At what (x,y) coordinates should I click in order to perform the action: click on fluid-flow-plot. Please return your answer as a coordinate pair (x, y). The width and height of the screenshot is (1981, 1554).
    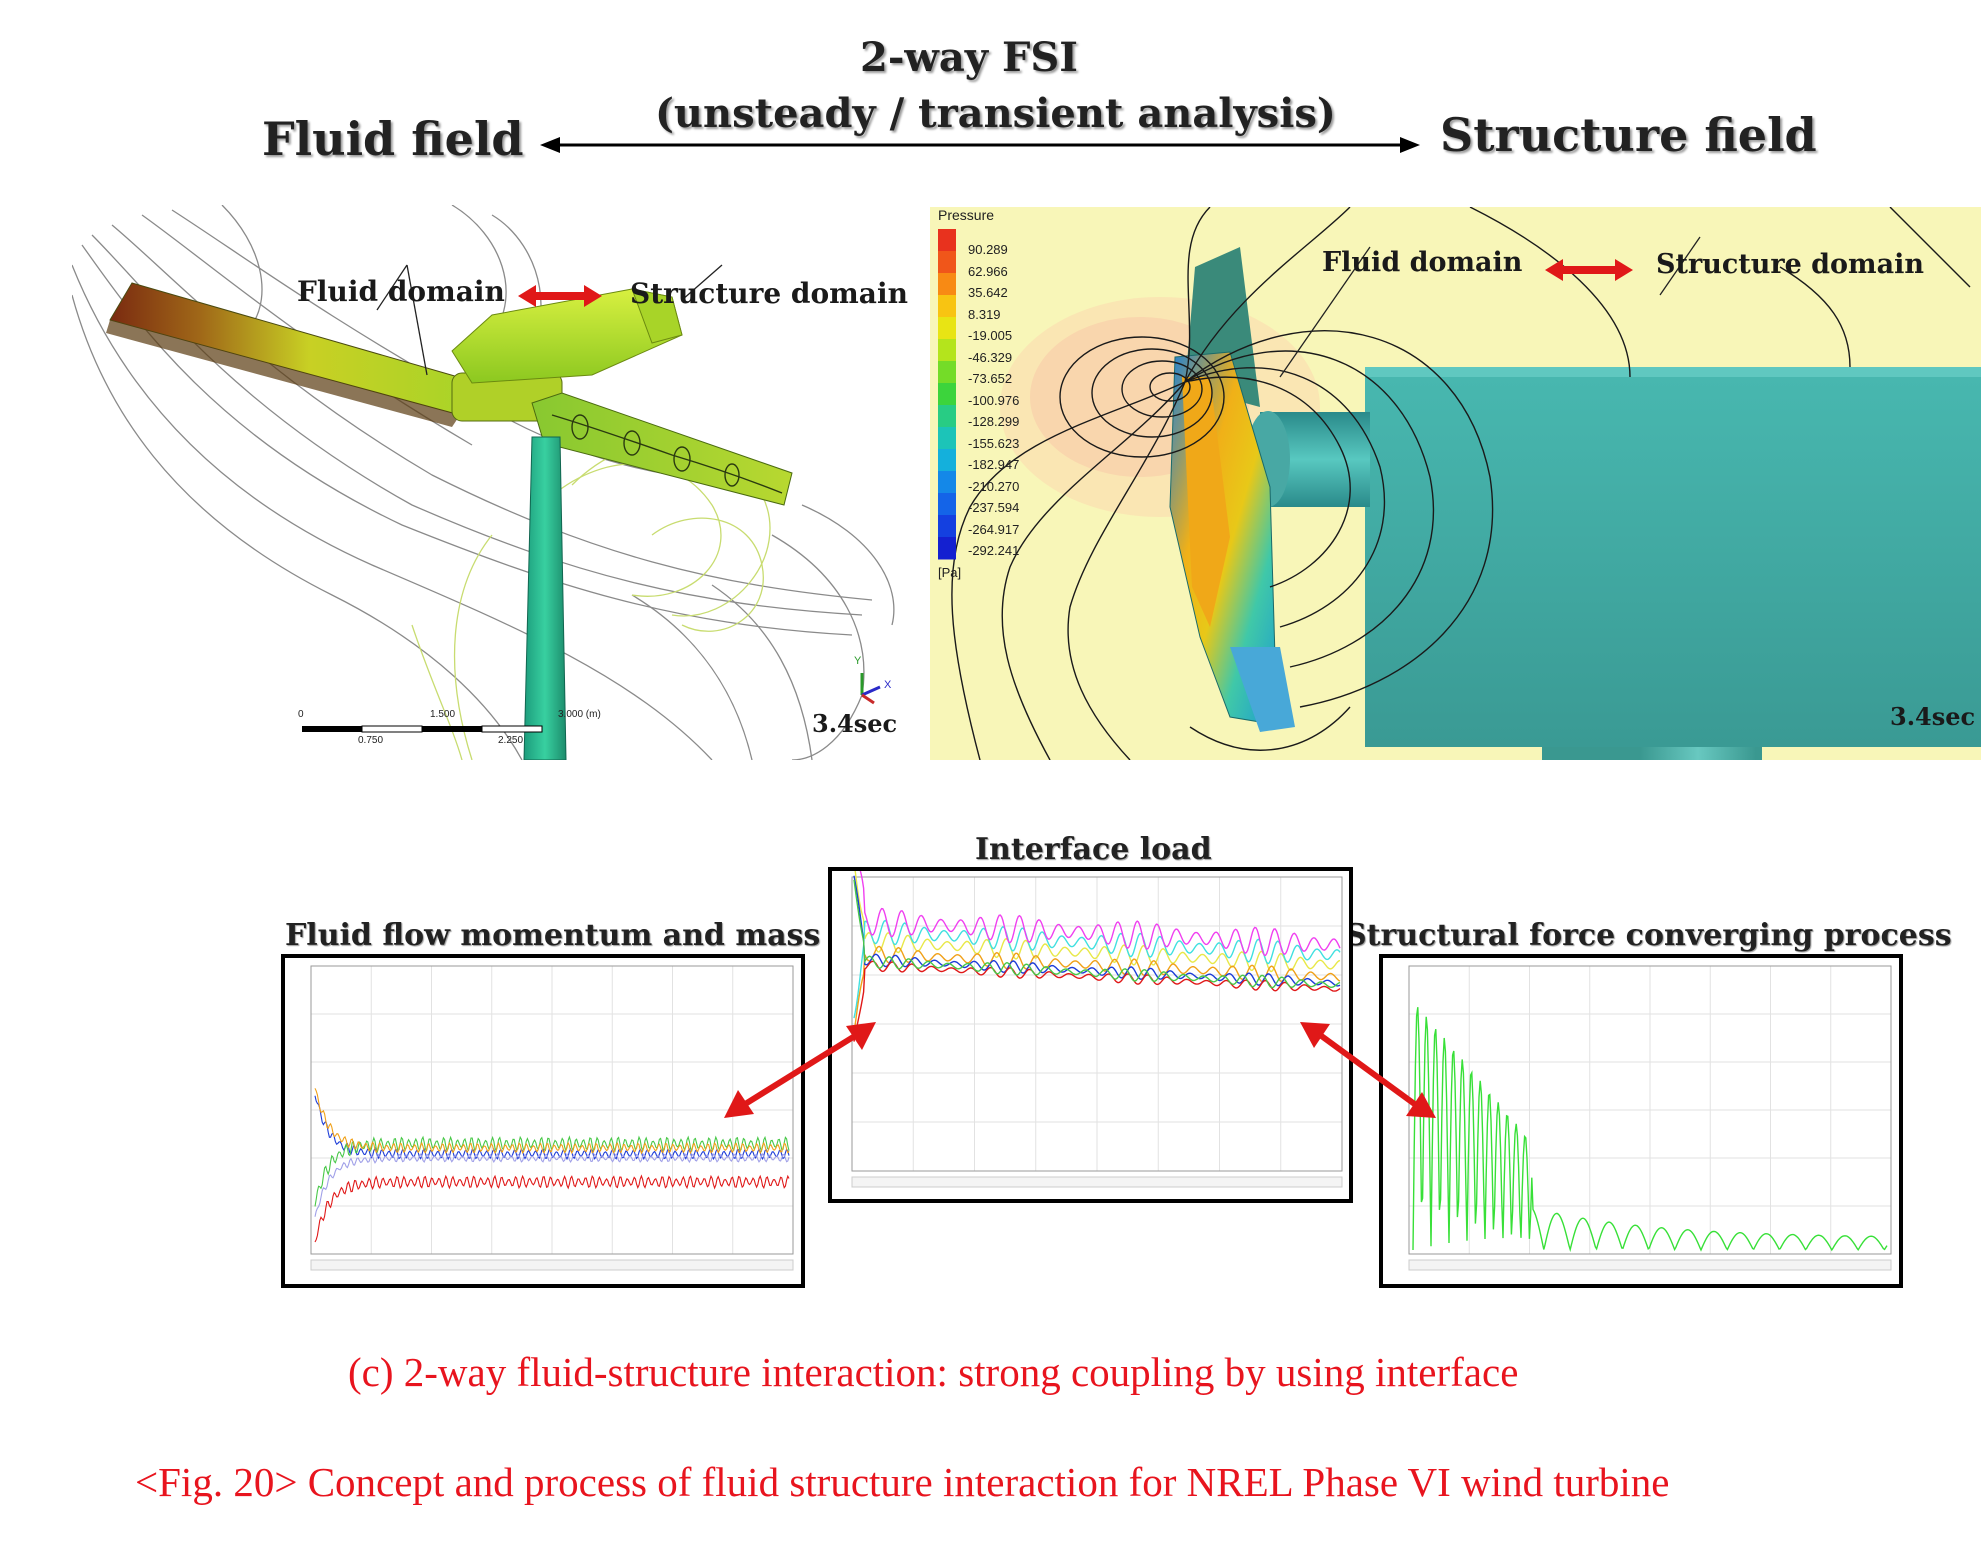
    Looking at the image, I should click on (552, 1118).